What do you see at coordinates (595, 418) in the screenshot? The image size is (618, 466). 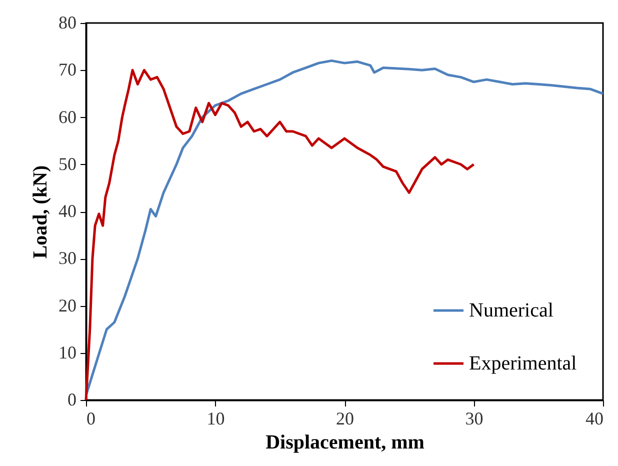 I see `x-tick-label: 40` at bounding box center [595, 418].